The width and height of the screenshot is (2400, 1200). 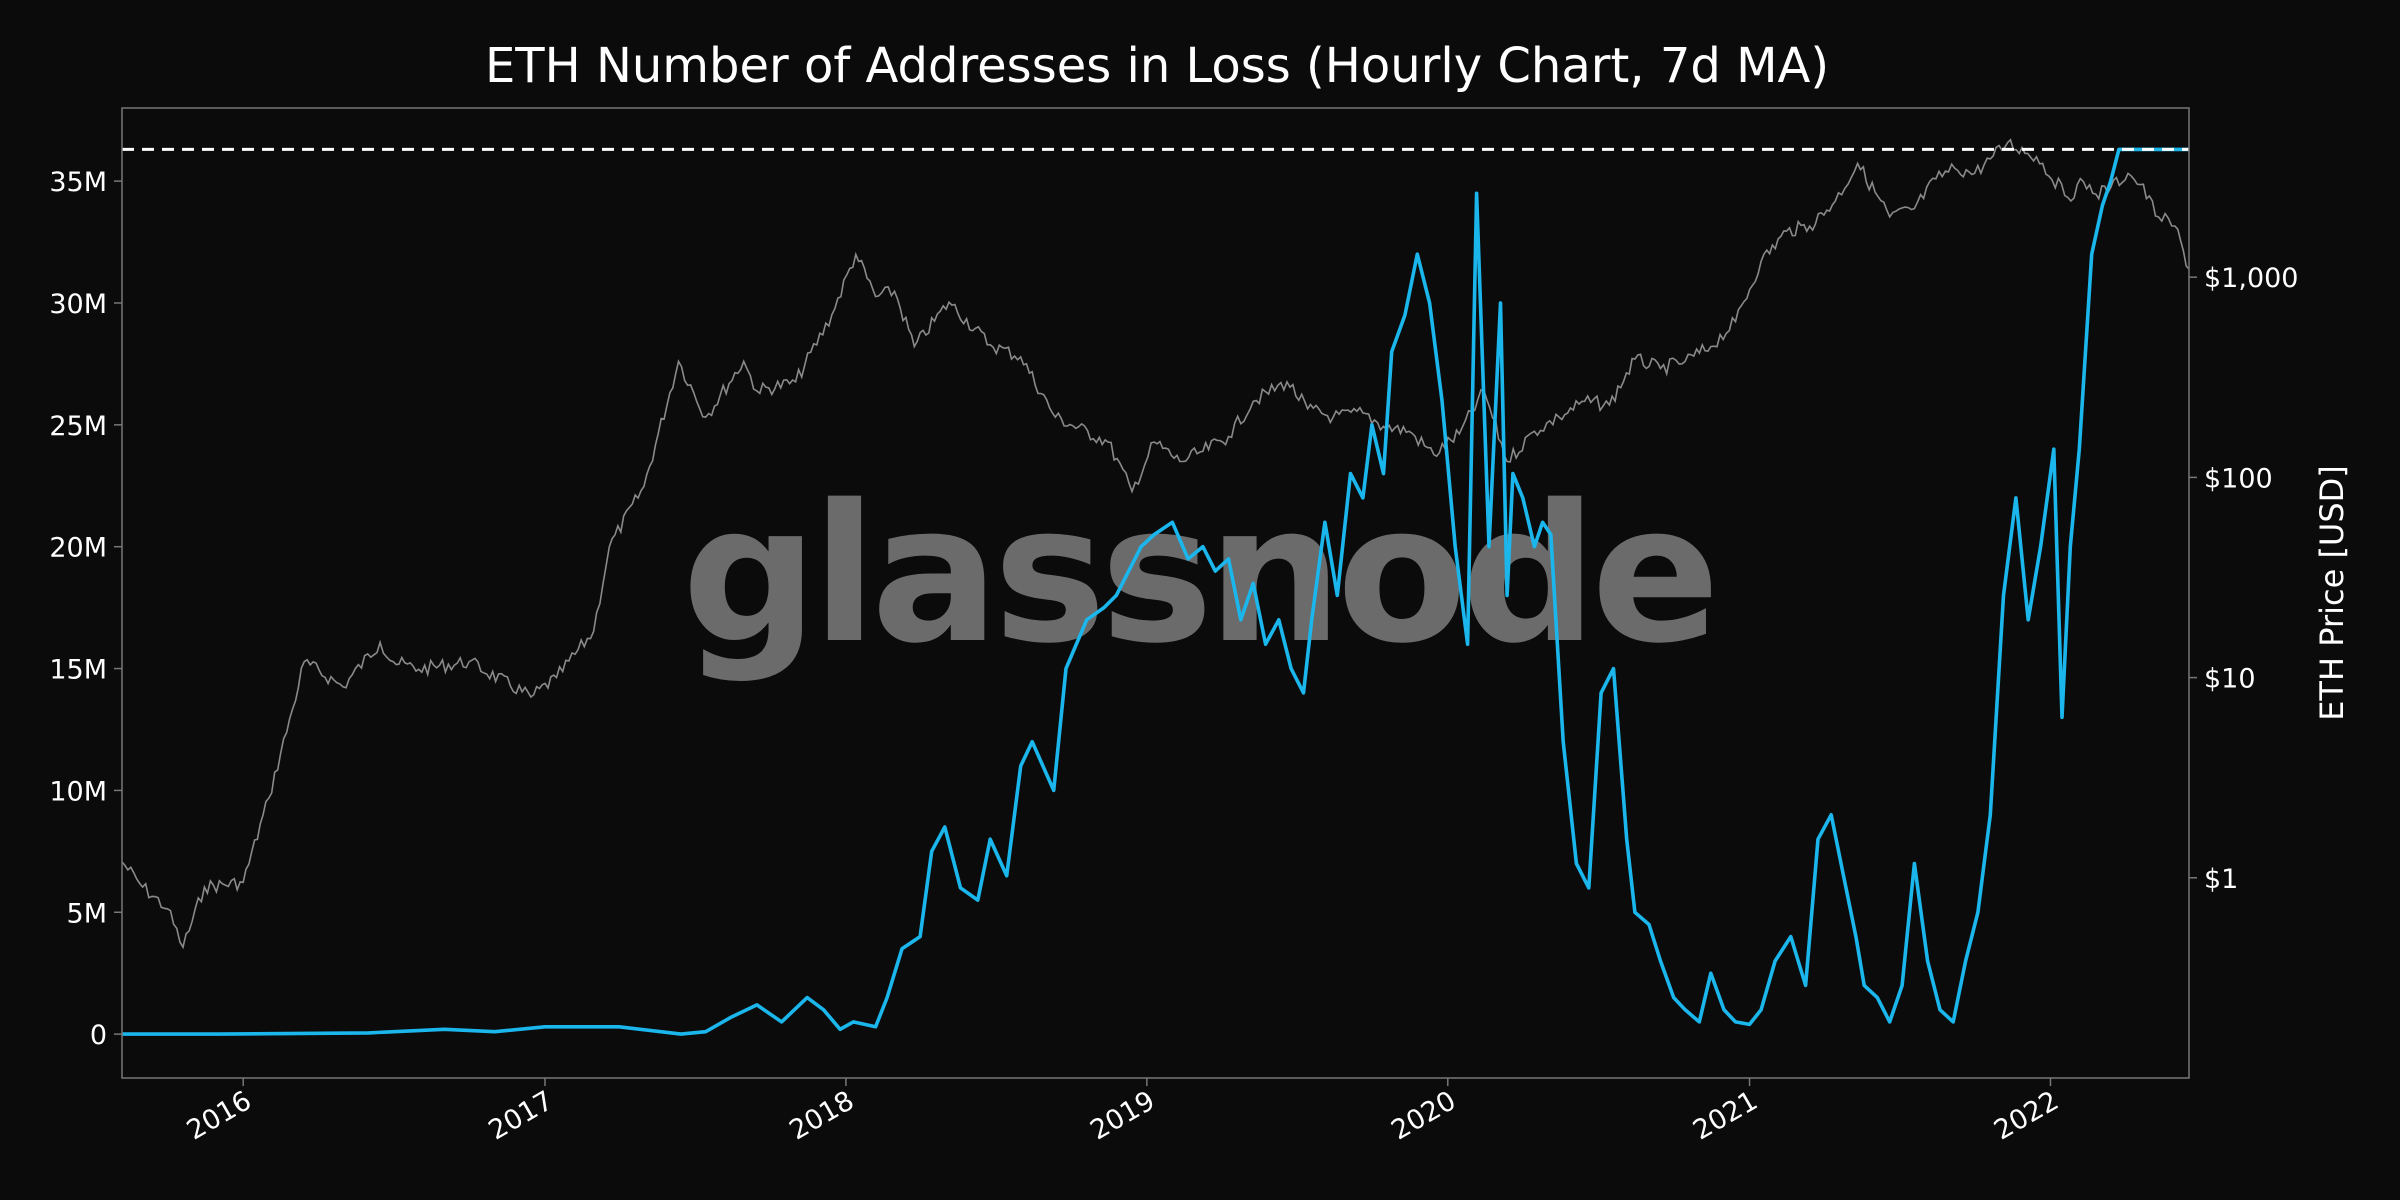 What do you see at coordinates (1198, 574) in the screenshot?
I see `watermark-logo: glassnode` at bounding box center [1198, 574].